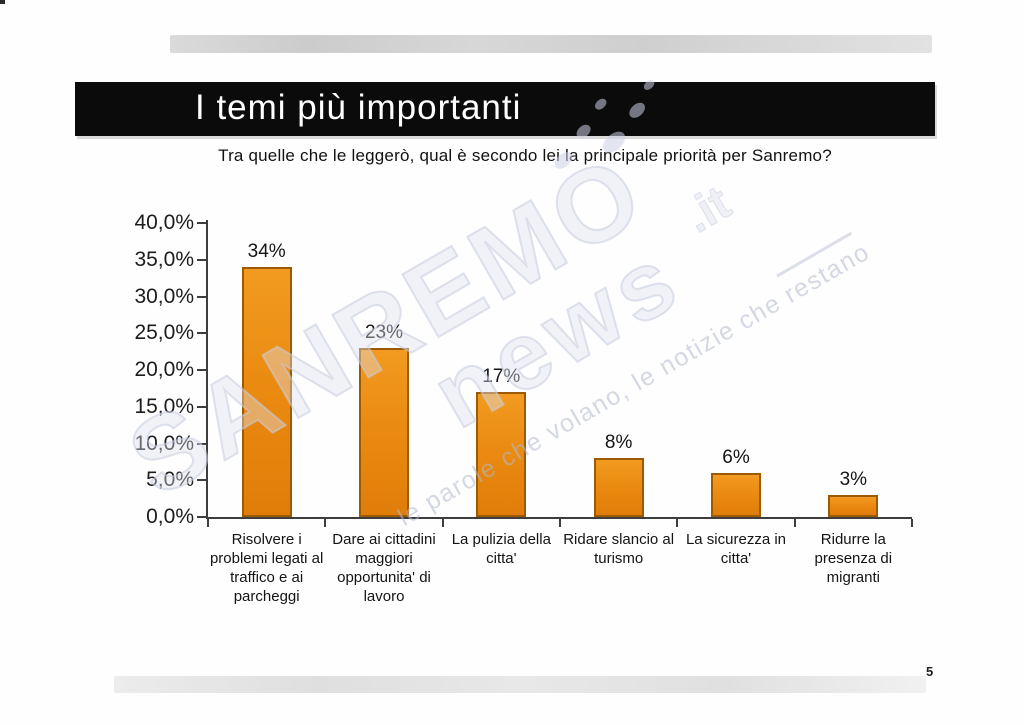  What do you see at coordinates (501, 377) in the screenshot?
I see `bar-value-label: 17%` at bounding box center [501, 377].